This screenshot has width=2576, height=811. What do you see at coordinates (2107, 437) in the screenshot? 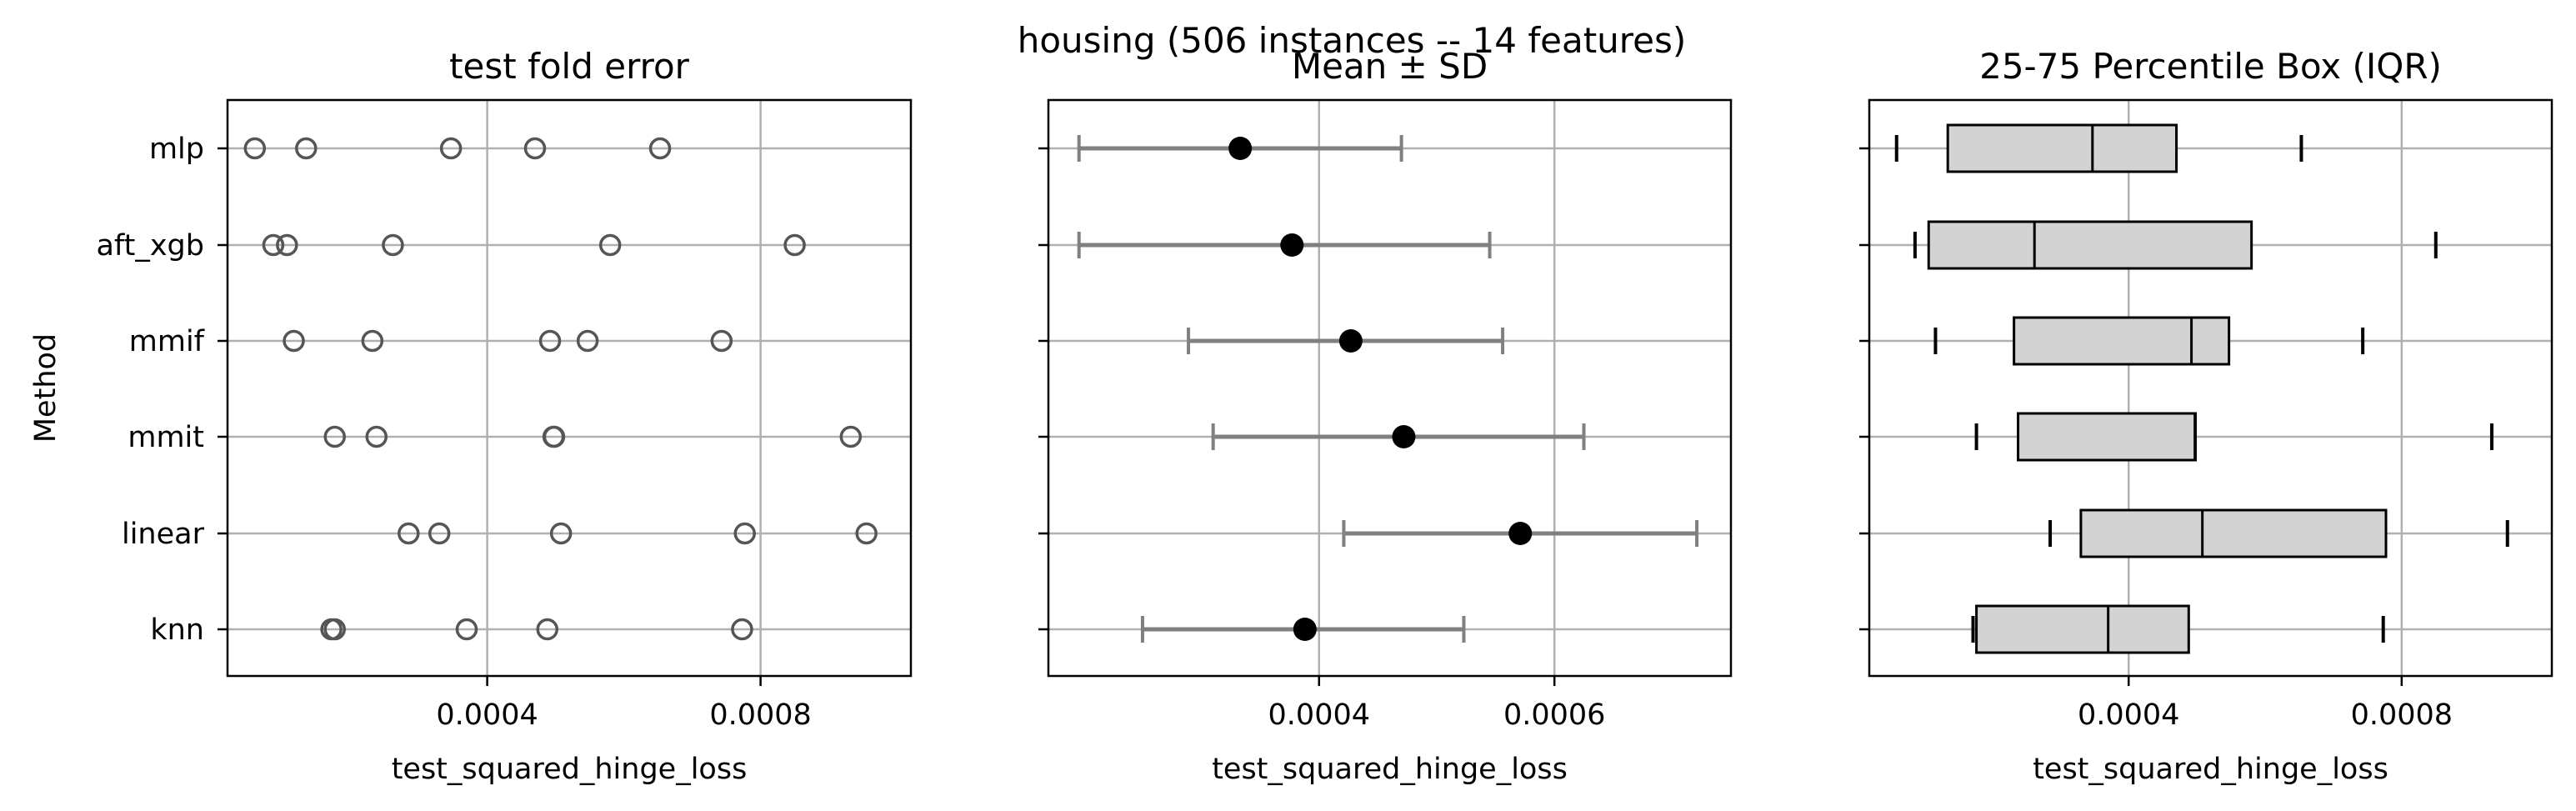
I see `iqr-box-mmit` at bounding box center [2107, 437].